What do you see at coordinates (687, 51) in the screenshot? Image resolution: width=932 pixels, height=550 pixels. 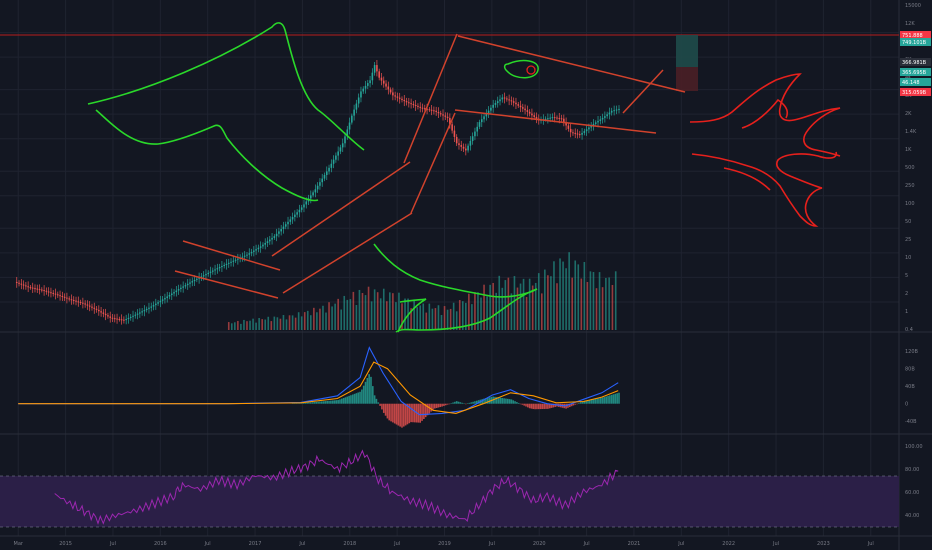 I see `position-profit-zone` at bounding box center [687, 51].